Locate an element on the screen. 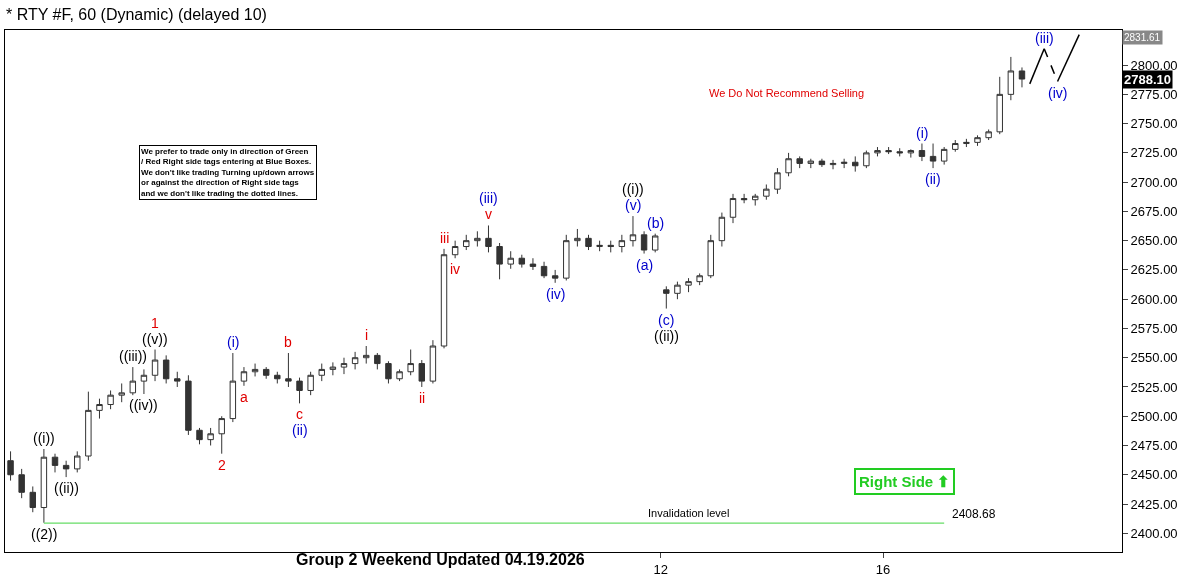 This screenshot has height=581, width=1200. annotation: (iv) is located at coordinates (556, 294).